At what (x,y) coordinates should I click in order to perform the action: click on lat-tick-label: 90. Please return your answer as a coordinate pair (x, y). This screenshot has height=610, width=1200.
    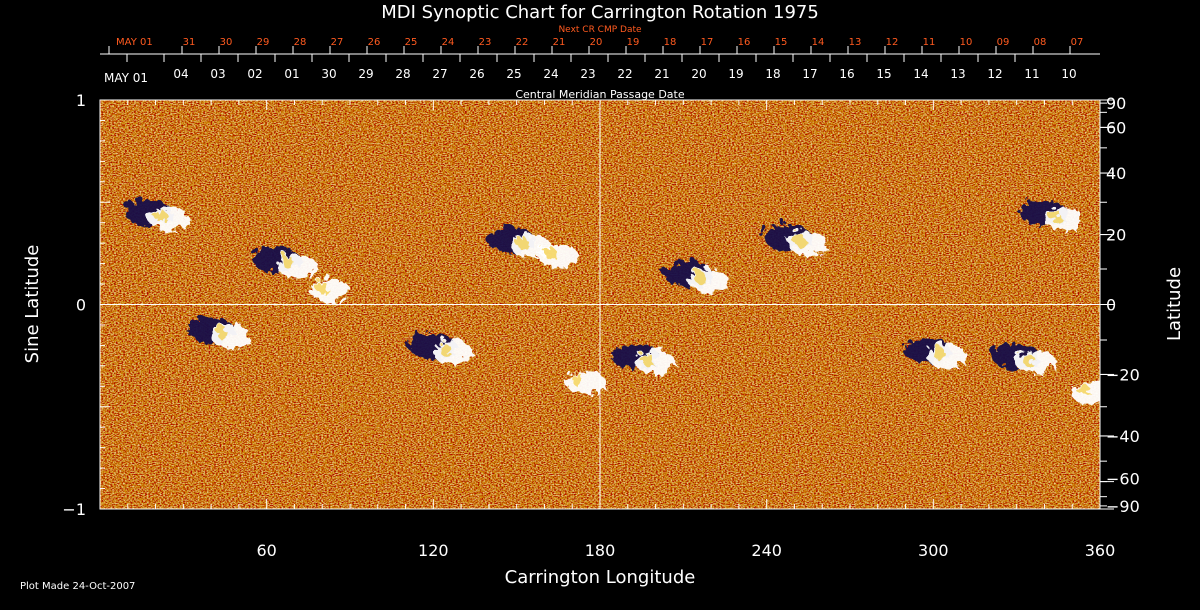
    Looking at the image, I should click on (1116, 103).